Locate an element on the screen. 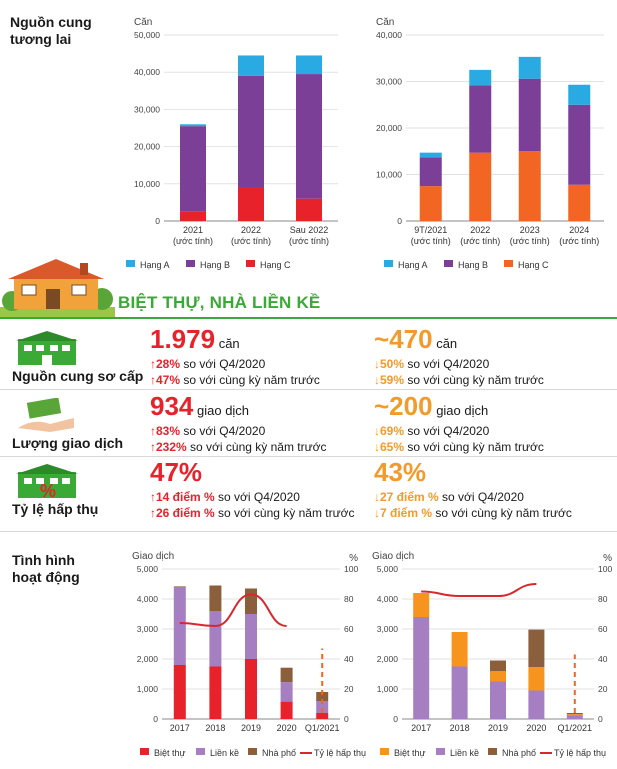 The width and height of the screenshot is (617, 769). x-tick-label: Q1/2021 is located at coordinates (322, 728).